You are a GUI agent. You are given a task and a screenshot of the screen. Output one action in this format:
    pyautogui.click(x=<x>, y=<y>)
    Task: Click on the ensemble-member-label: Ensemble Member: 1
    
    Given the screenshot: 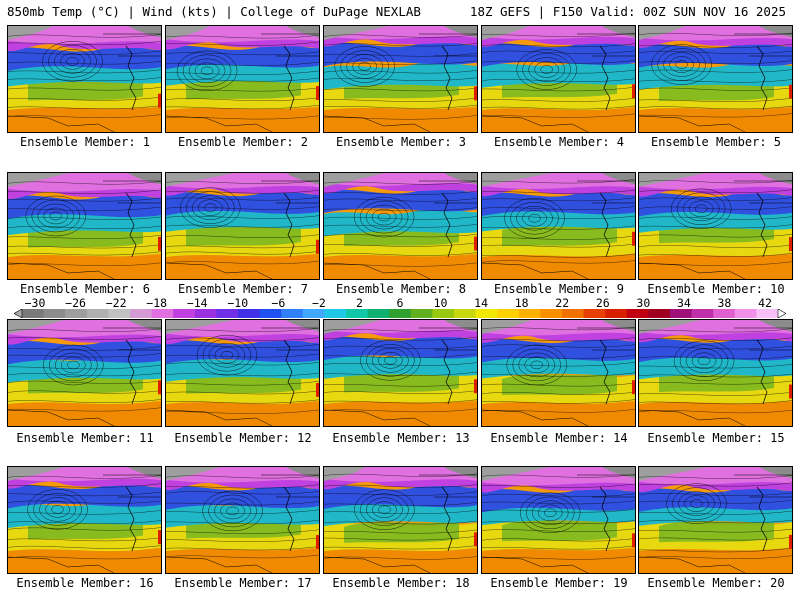 What is the action you would take?
    pyautogui.click(x=85, y=142)
    